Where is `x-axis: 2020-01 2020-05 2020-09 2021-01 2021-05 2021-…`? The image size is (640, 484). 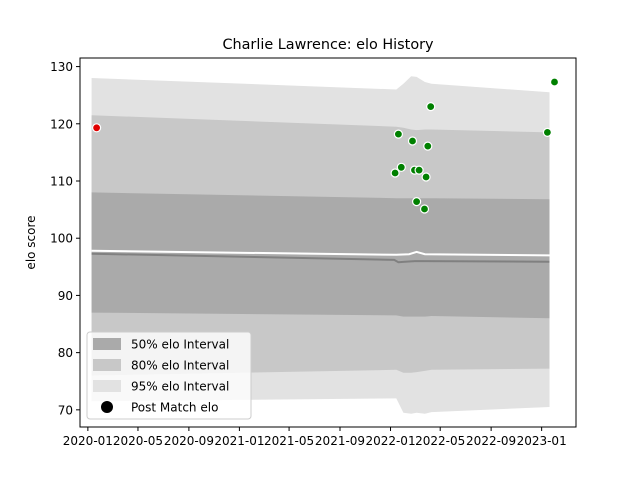 x-axis: 2020-01 2020-05 2020-09 2021-01 2021-05 2021-… is located at coordinates (315, 437).